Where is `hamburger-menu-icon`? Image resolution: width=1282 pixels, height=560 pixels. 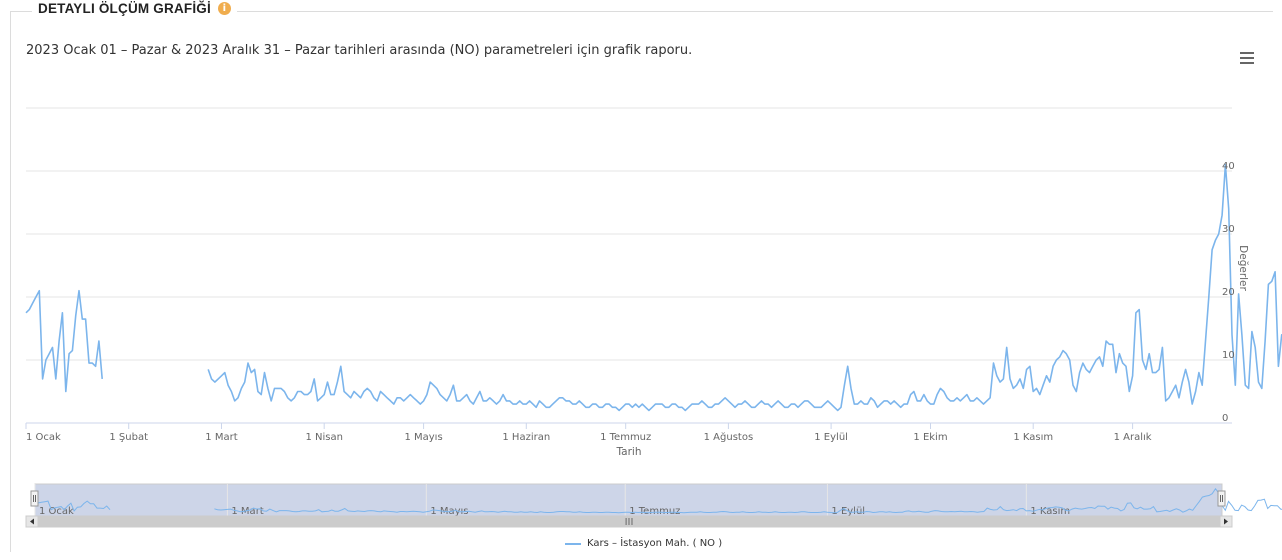 hamburger-menu-icon is located at coordinates (1247, 58).